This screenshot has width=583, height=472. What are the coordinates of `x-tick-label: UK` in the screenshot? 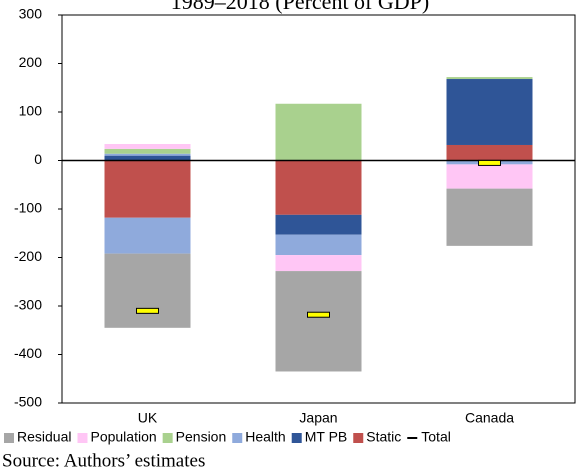 It's located at (148, 418).